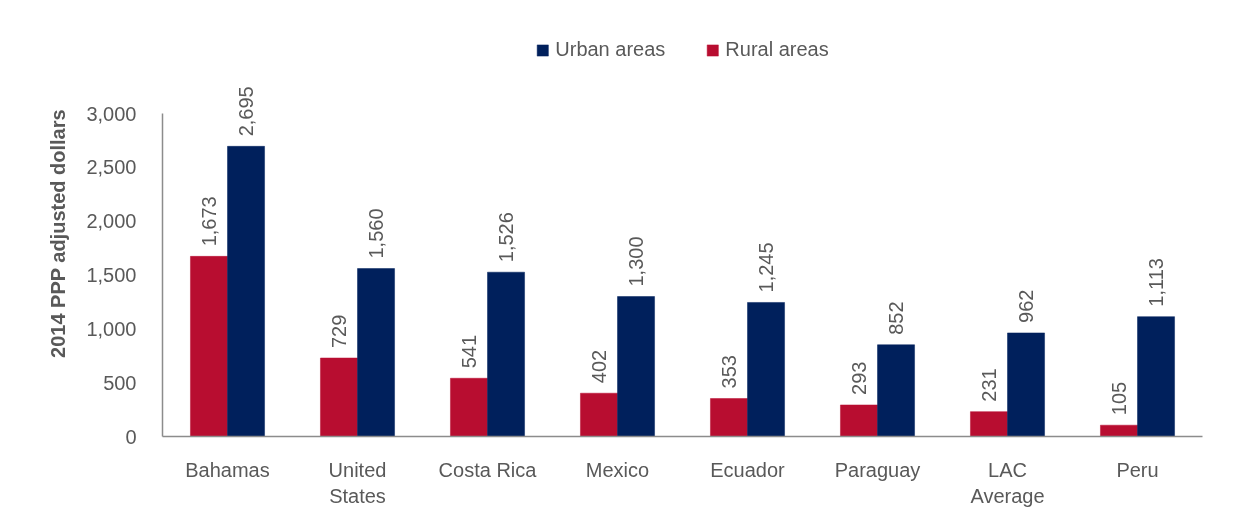 This screenshot has height=531, width=1248. I want to click on y-tick-label: 3,000, so click(111, 113).